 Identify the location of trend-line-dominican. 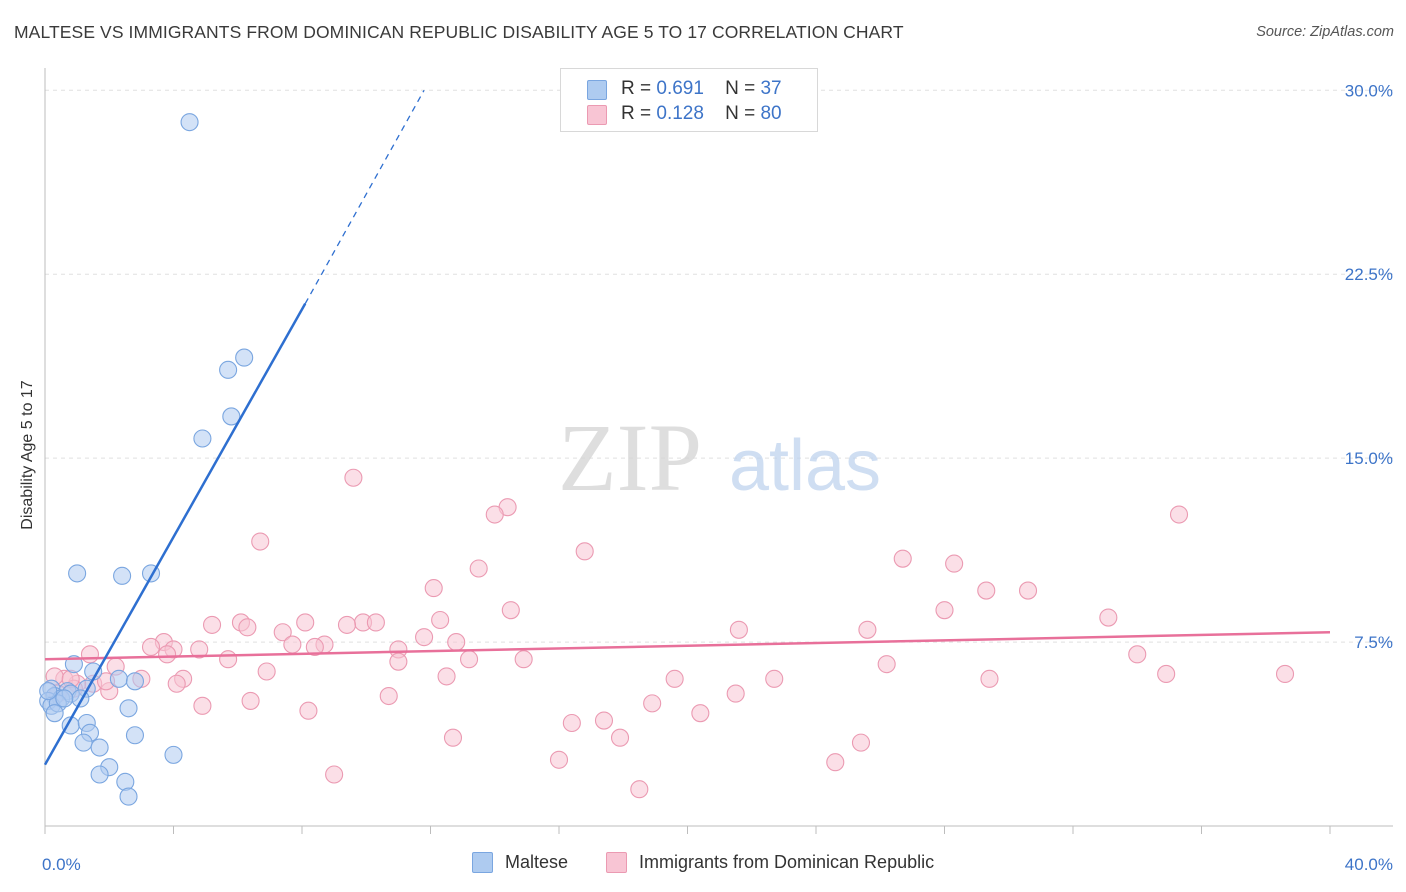
(687, 646).